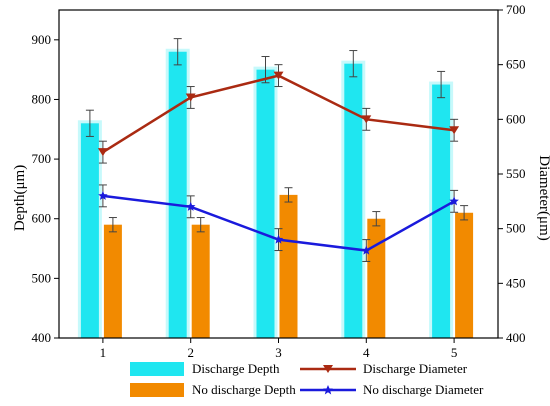  What do you see at coordinates (366, 352) in the screenshot?
I see `x-tick-label: 4` at bounding box center [366, 352].